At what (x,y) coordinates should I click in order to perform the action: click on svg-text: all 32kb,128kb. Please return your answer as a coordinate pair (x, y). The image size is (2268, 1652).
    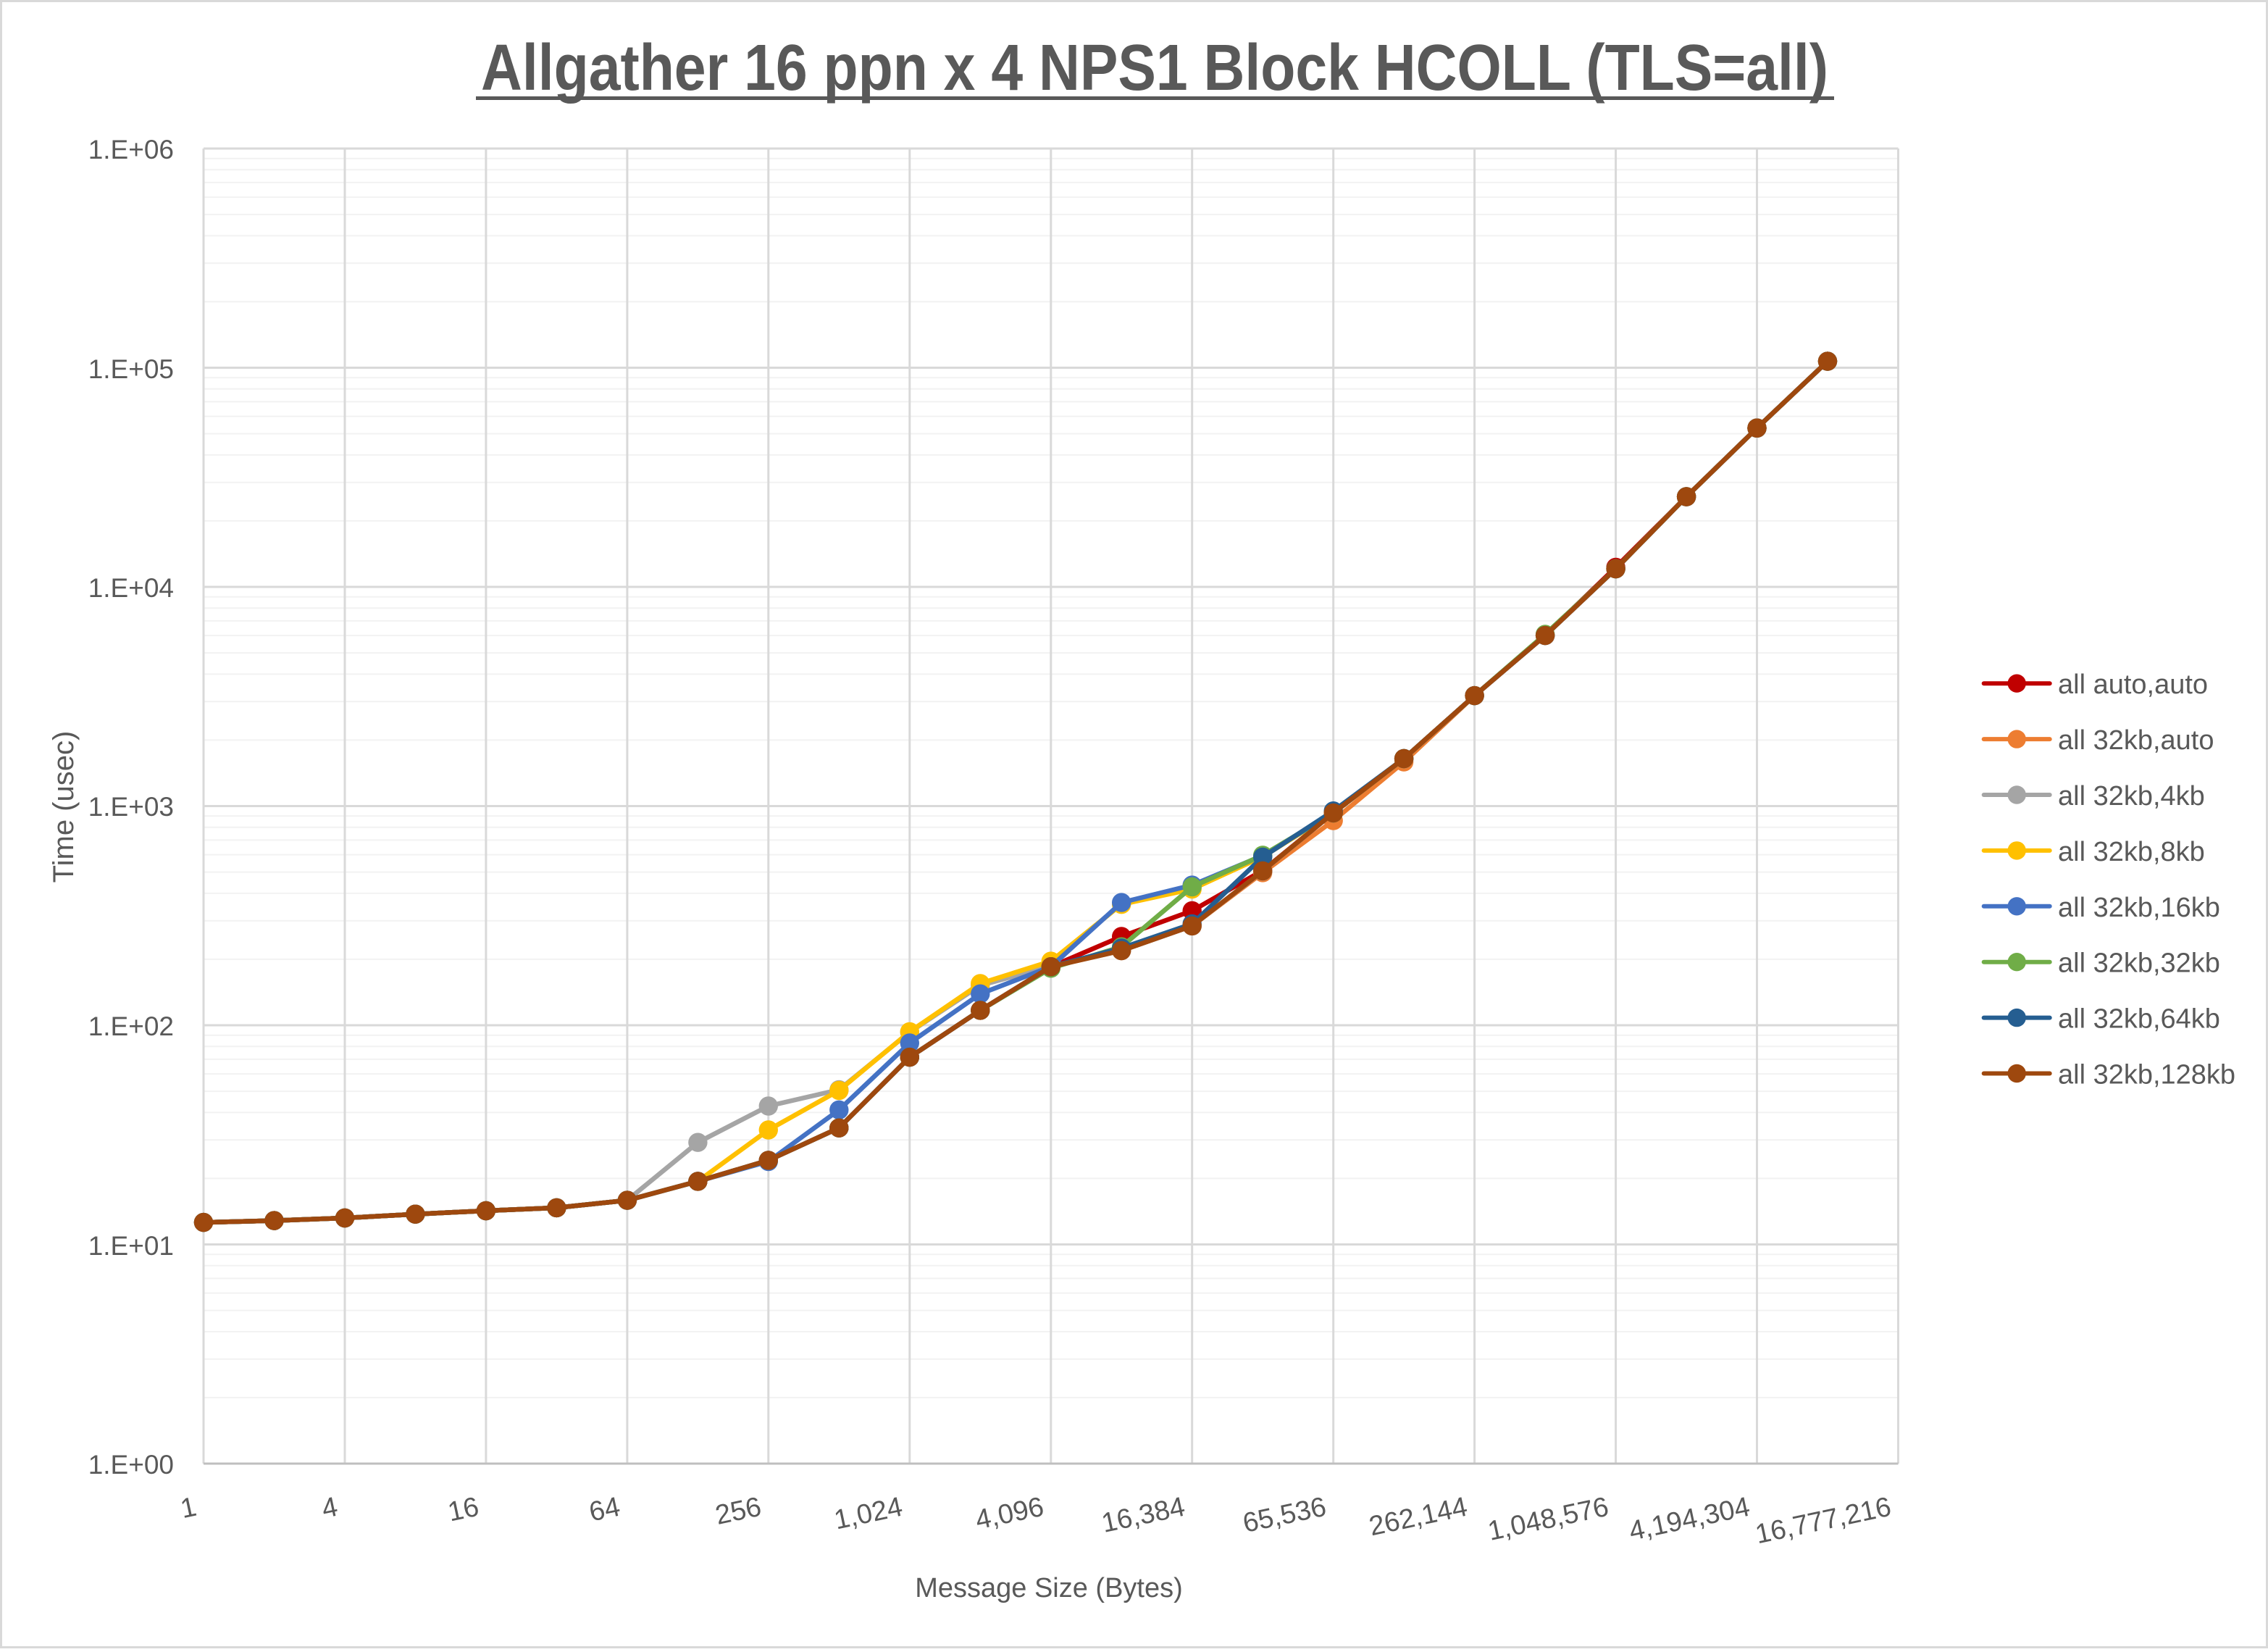
    Looking at the image, I should click on (2147, 1075).